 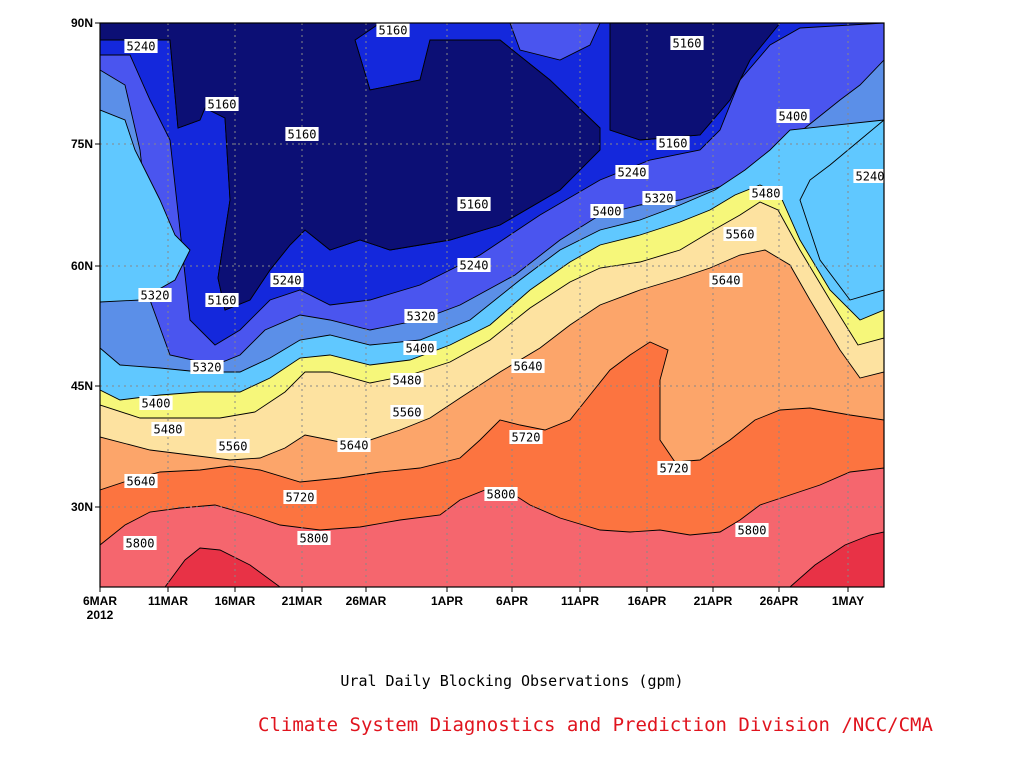 What do you see at coordinates (713, 601) in the screenshot?
I see `x-tick-label: 21APR` at bounding box center [713, 601].